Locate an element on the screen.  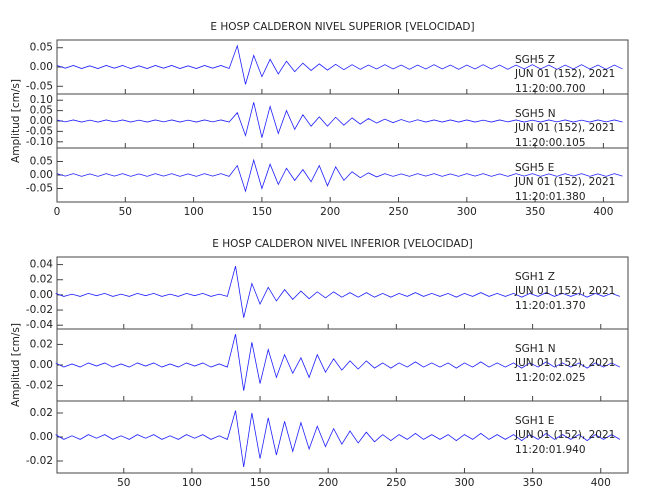
trace-time: 11:20:01.370 is located at coordinates (550, 306).